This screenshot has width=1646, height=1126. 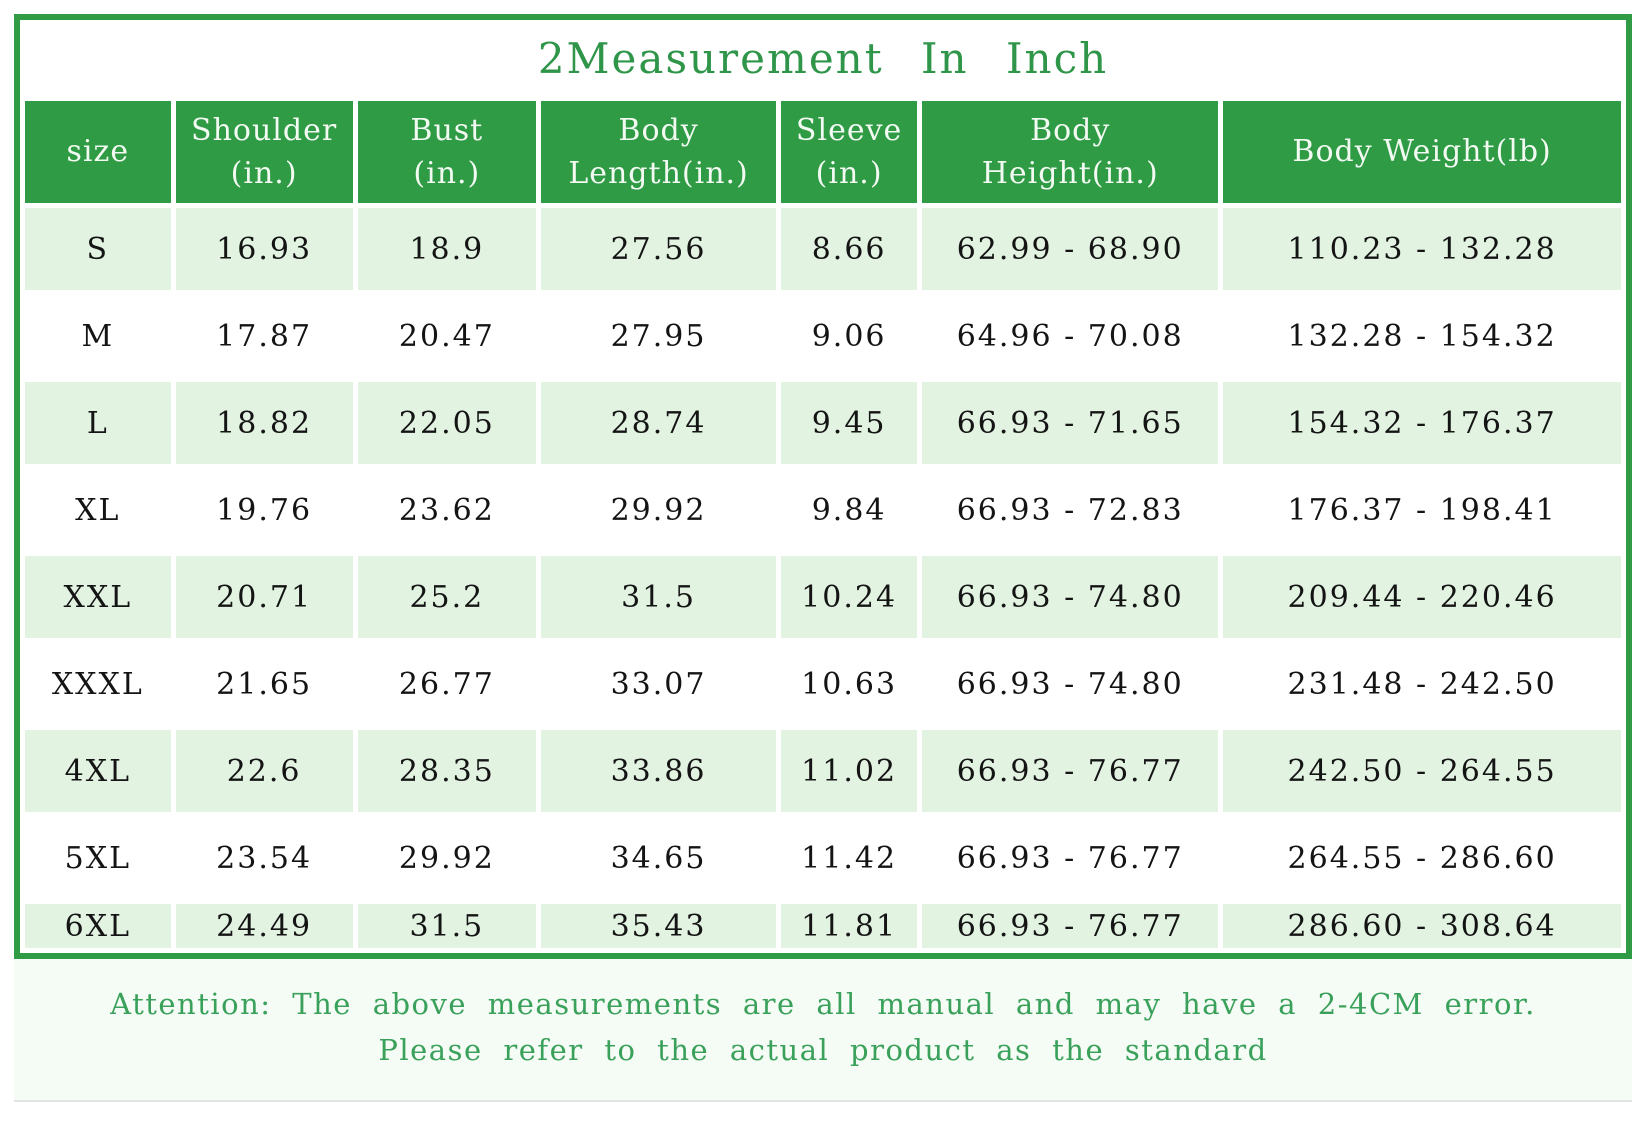 I want to click on measurement-cell: 21.65, so click(x=264, y=684).